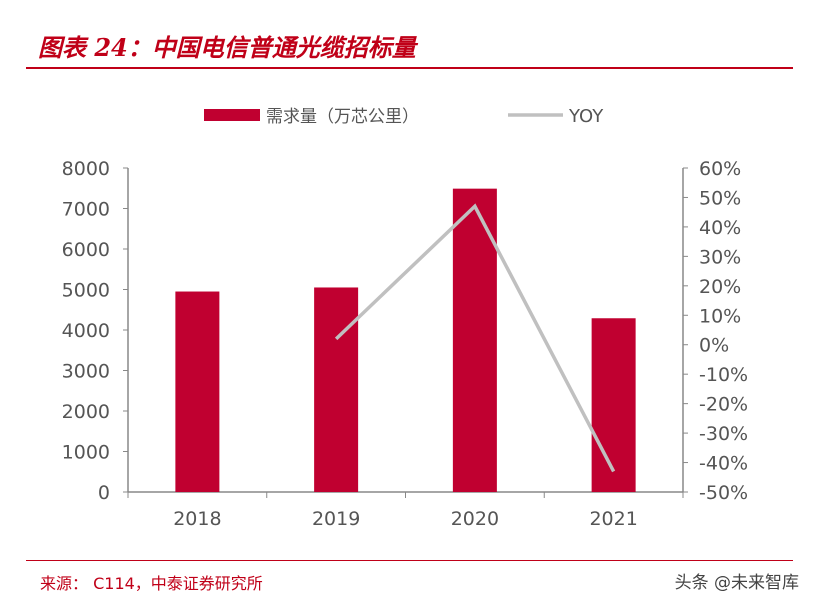 The width and height of the screenshot is (817, 605). What do you see at coordinates (723, 375) in the screenshot?
I see `right-tick-label: -10%` at bounding box center [723, 375].